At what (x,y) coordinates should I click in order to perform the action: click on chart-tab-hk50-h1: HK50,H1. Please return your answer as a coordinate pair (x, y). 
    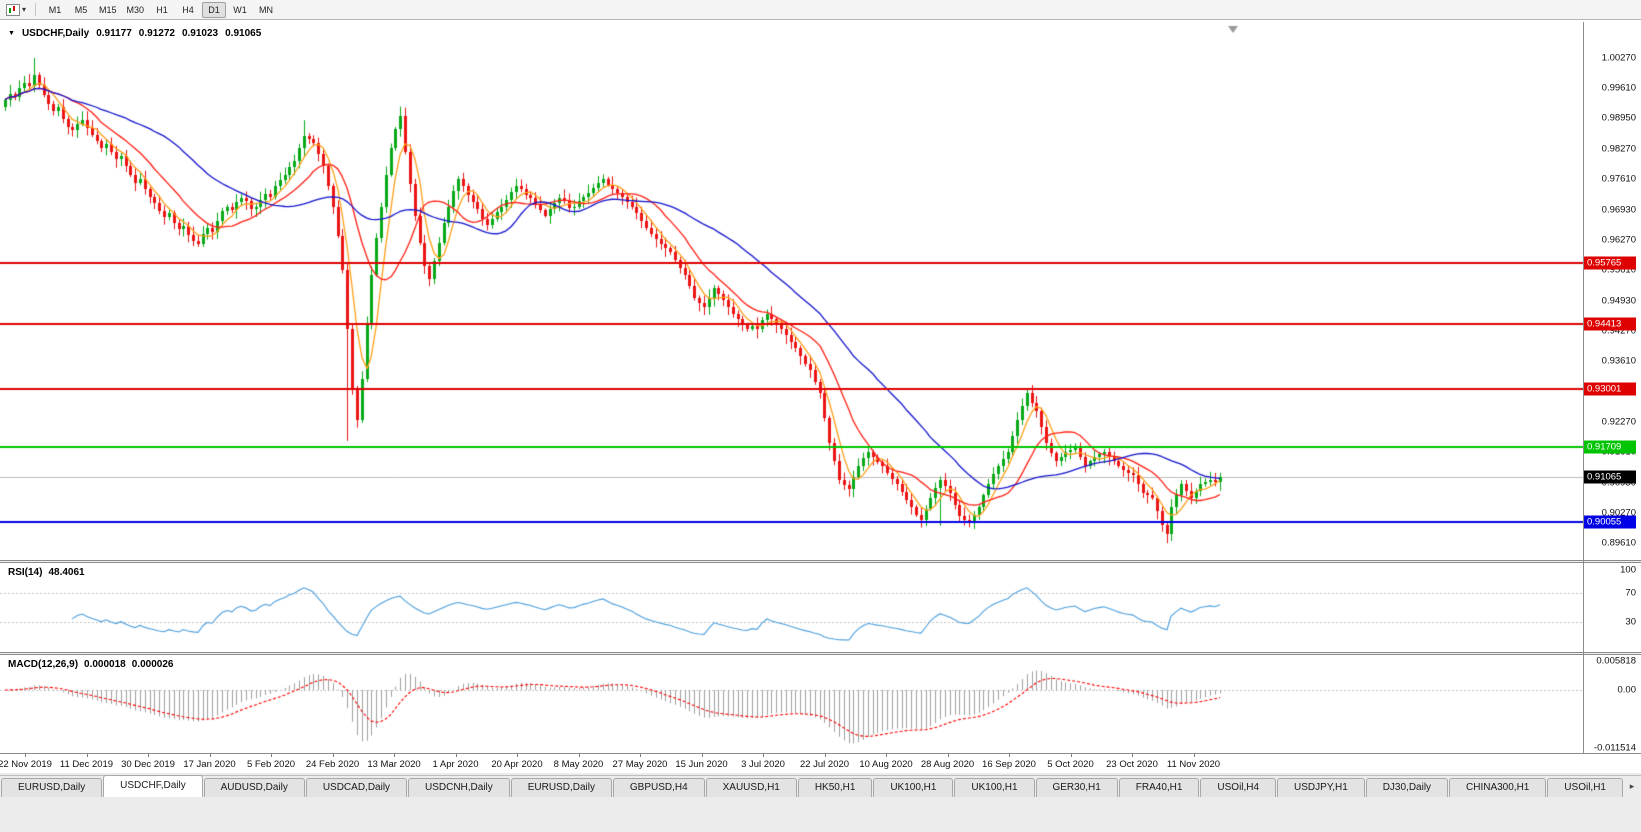
    Looking at the image, I should click on (835, 787).